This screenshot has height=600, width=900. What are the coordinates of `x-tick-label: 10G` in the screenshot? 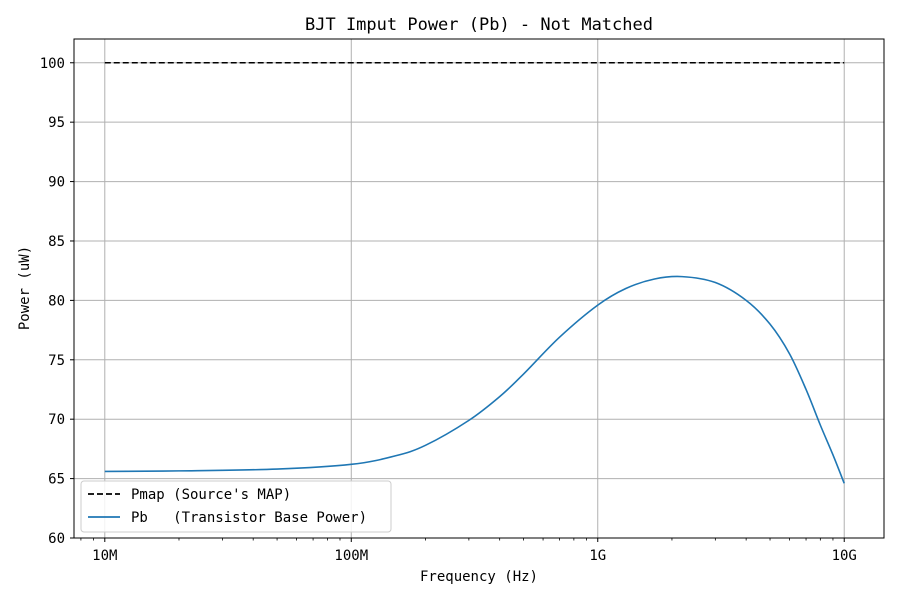 It's located at (844, 556).